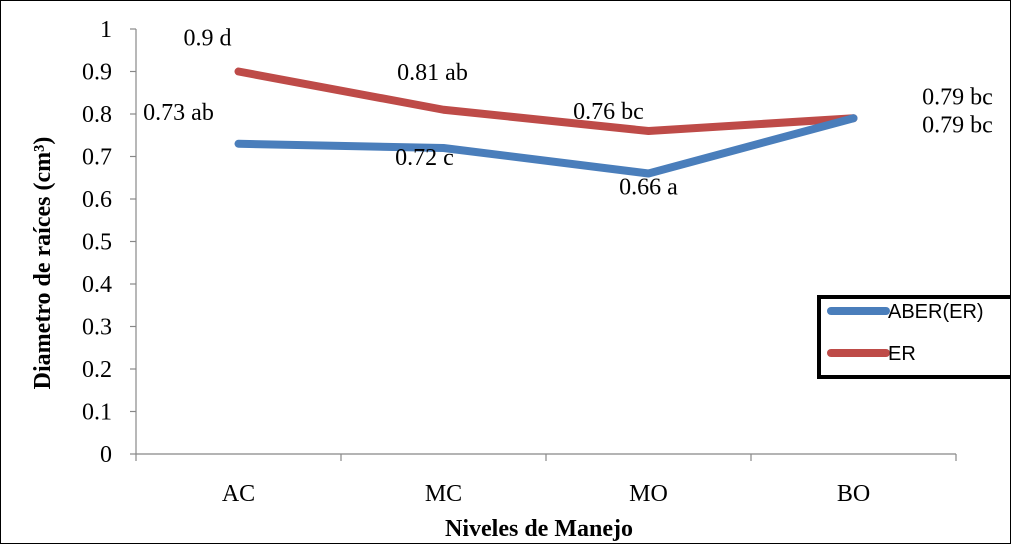 This screenshot has width=1011, height=544. Describe the element at coordinates (424, 158) in the screenshot. I see `data-label: 0.72 c` at that location.